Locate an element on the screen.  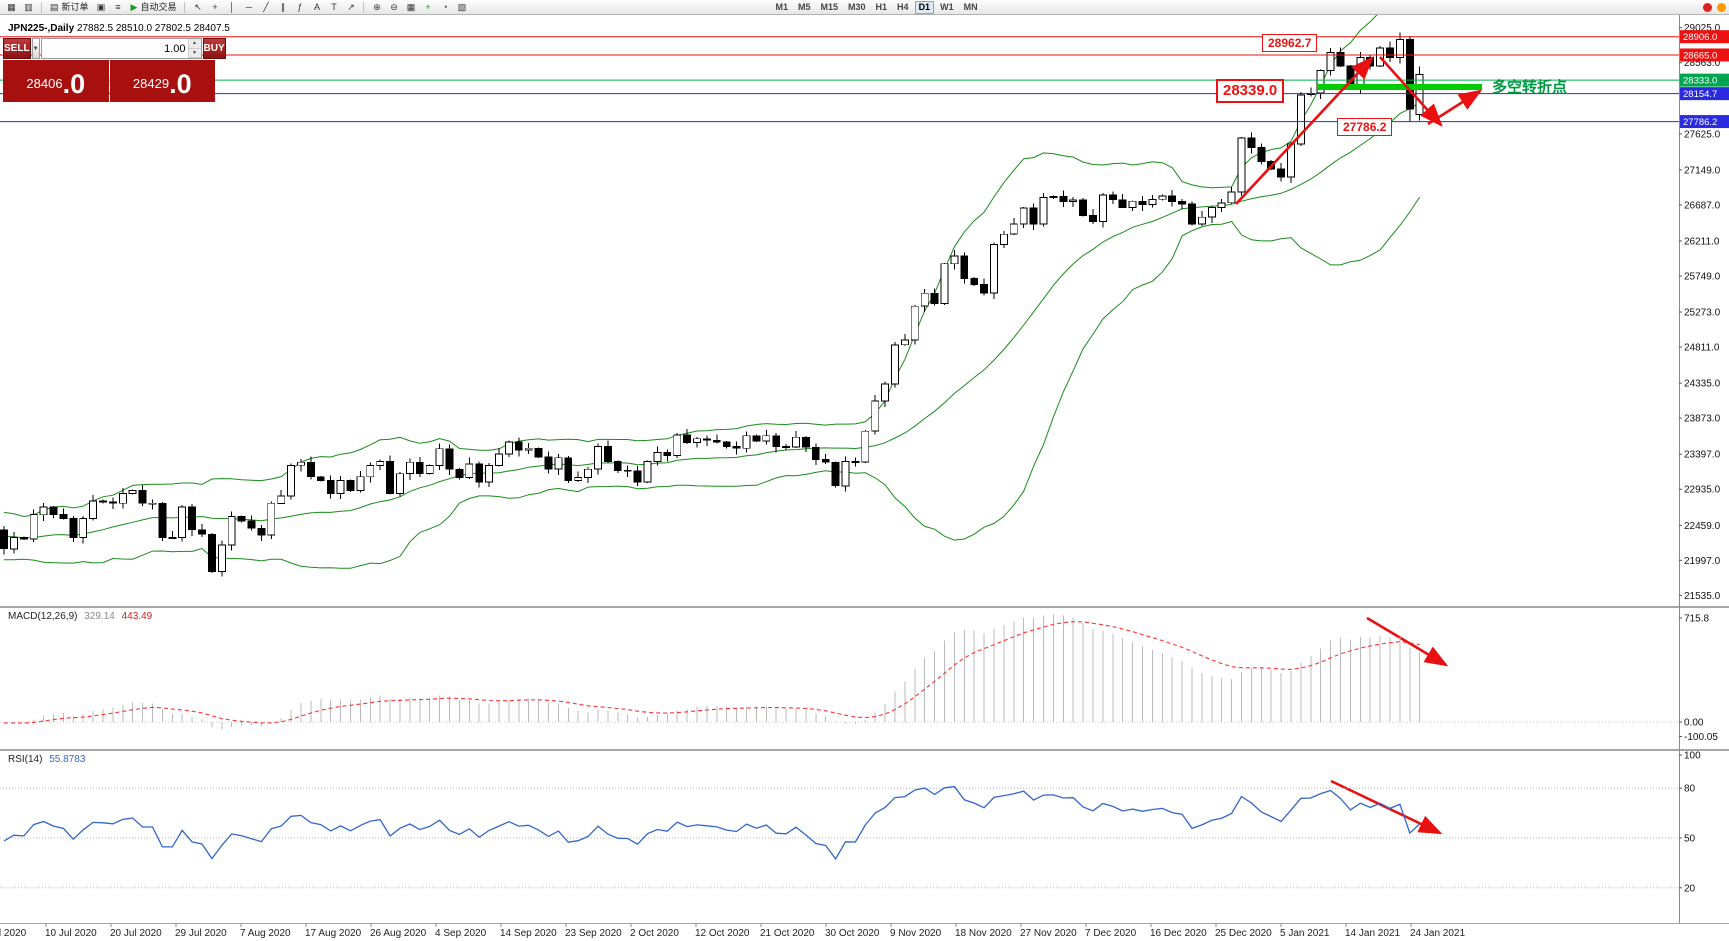
profiles-button: ▥ is located at coordinates (28, 7).